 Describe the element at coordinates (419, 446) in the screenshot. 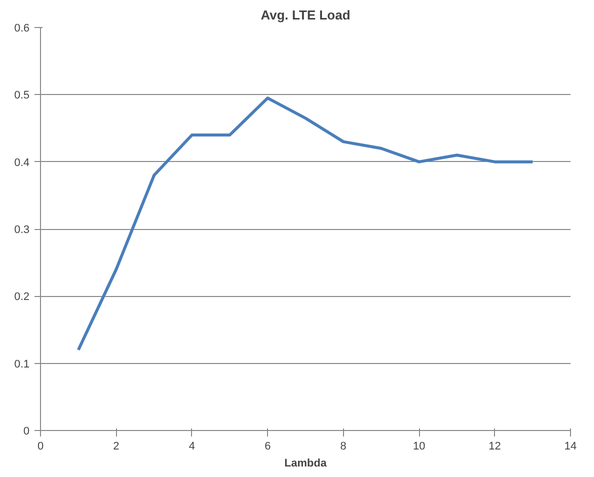

I see `x-tick-label: 10` at that location.